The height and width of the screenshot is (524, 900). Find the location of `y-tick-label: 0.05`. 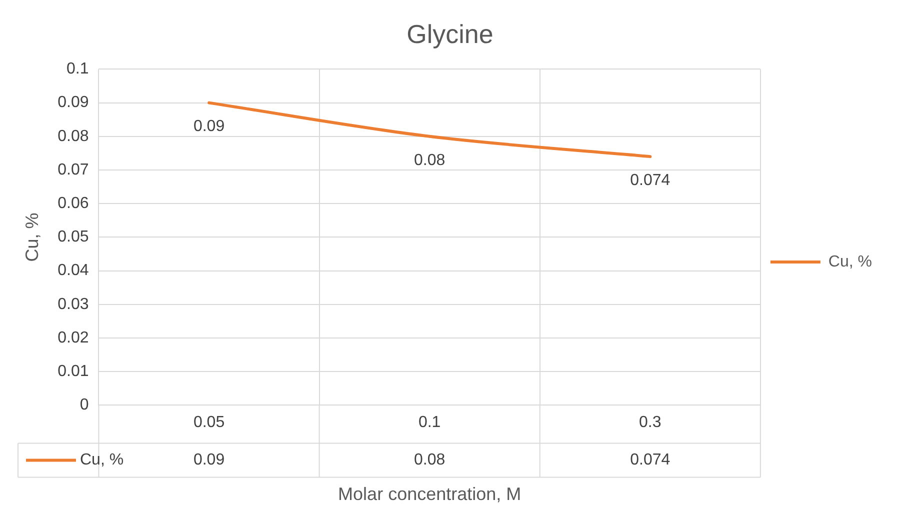

y-tick-label: 0.05 is located at coordinates (73, 237).